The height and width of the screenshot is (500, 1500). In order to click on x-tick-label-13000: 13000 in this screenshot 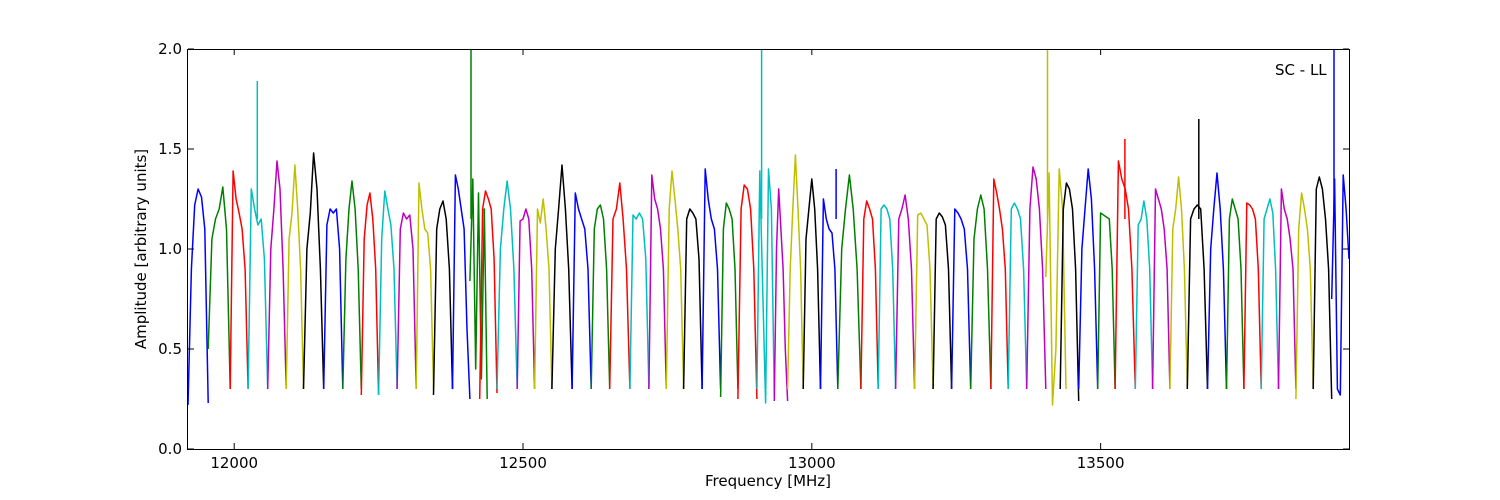, I will do `click(812, 463)`.